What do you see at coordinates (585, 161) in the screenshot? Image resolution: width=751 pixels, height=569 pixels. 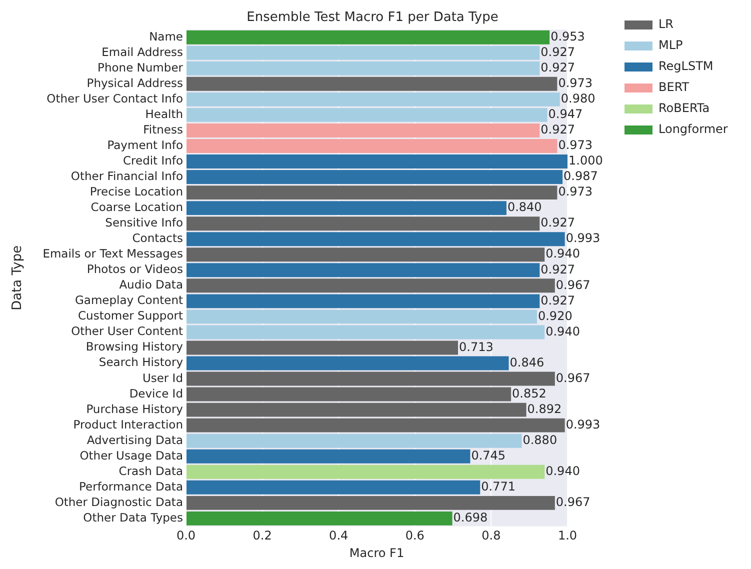 I see `data-label: 1.000` at bounding box center [585, 161].